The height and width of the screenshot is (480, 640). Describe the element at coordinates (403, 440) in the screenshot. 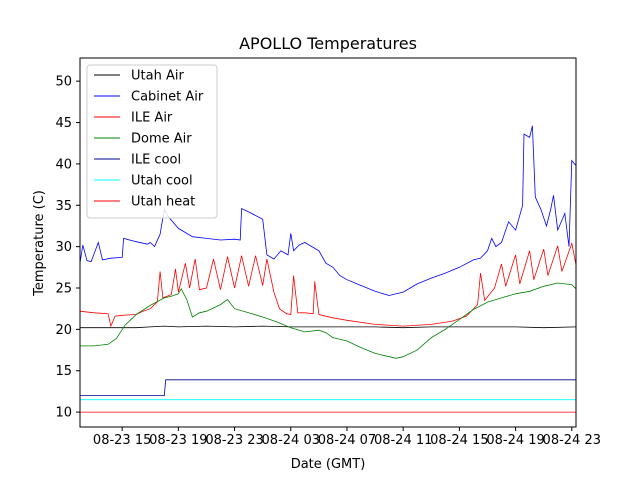

I see `x-tick-label: 08-24 11` at that location.